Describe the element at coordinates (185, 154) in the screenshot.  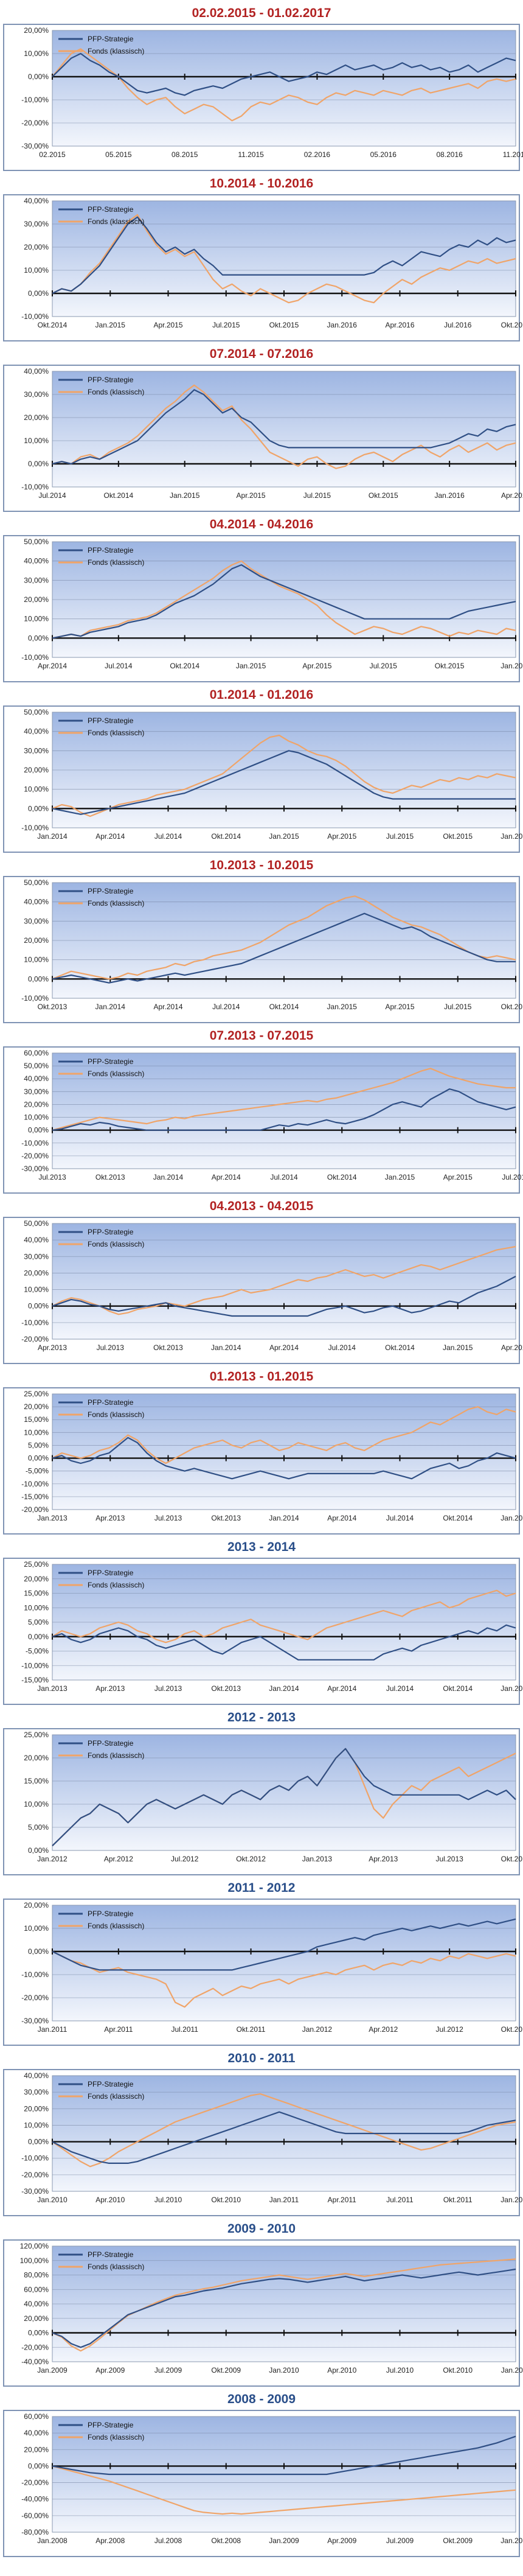
I see `x-tick-label: 08.2015` at that location.